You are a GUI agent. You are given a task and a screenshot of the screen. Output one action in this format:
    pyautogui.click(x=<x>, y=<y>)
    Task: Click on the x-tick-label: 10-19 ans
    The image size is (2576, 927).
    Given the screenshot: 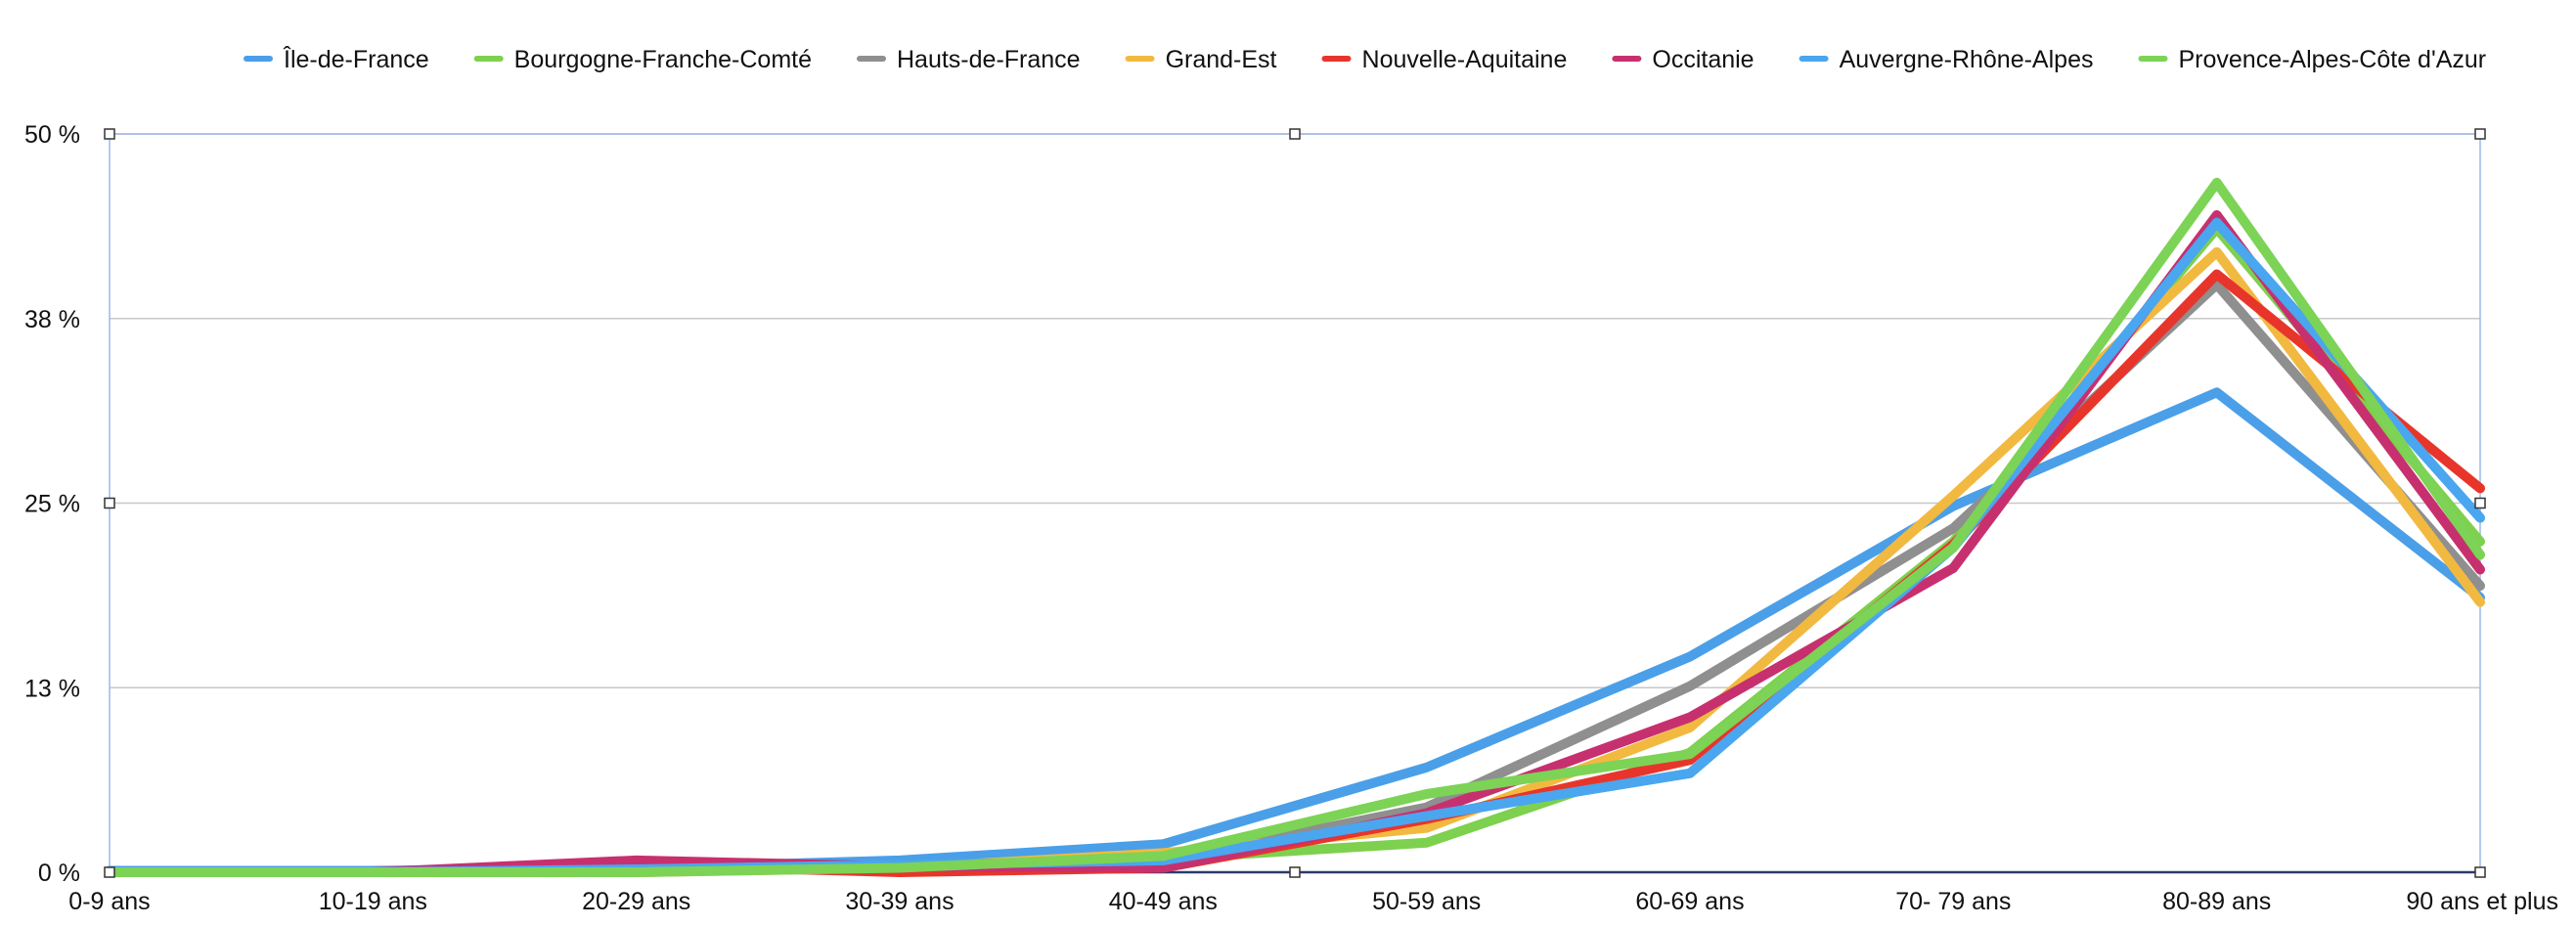 What is the action you would take?
    pyautogui.click(x=373, y=901)
    